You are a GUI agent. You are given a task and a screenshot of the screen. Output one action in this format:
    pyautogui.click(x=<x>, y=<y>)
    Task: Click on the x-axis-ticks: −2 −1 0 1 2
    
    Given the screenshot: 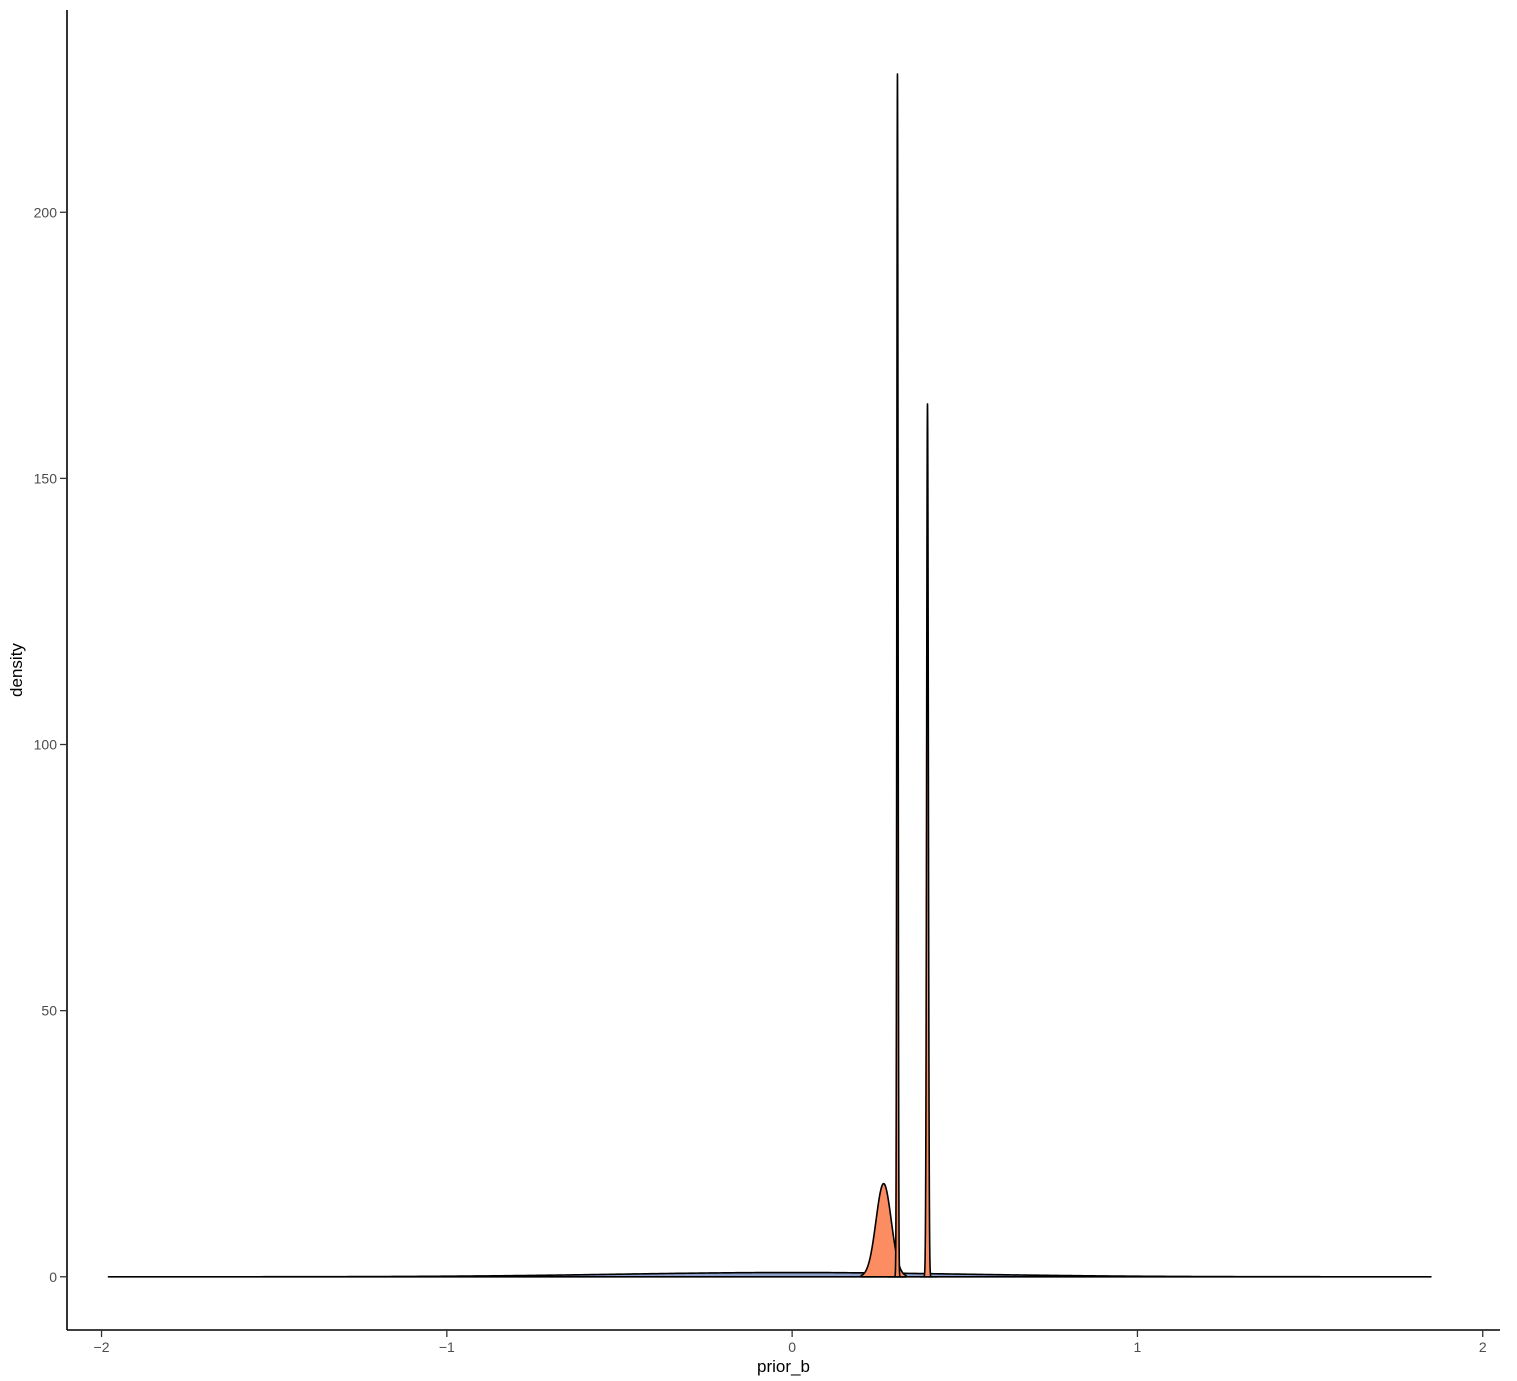 What is the action you would take?
    pyautogui.click(x=790, y=1342)
    